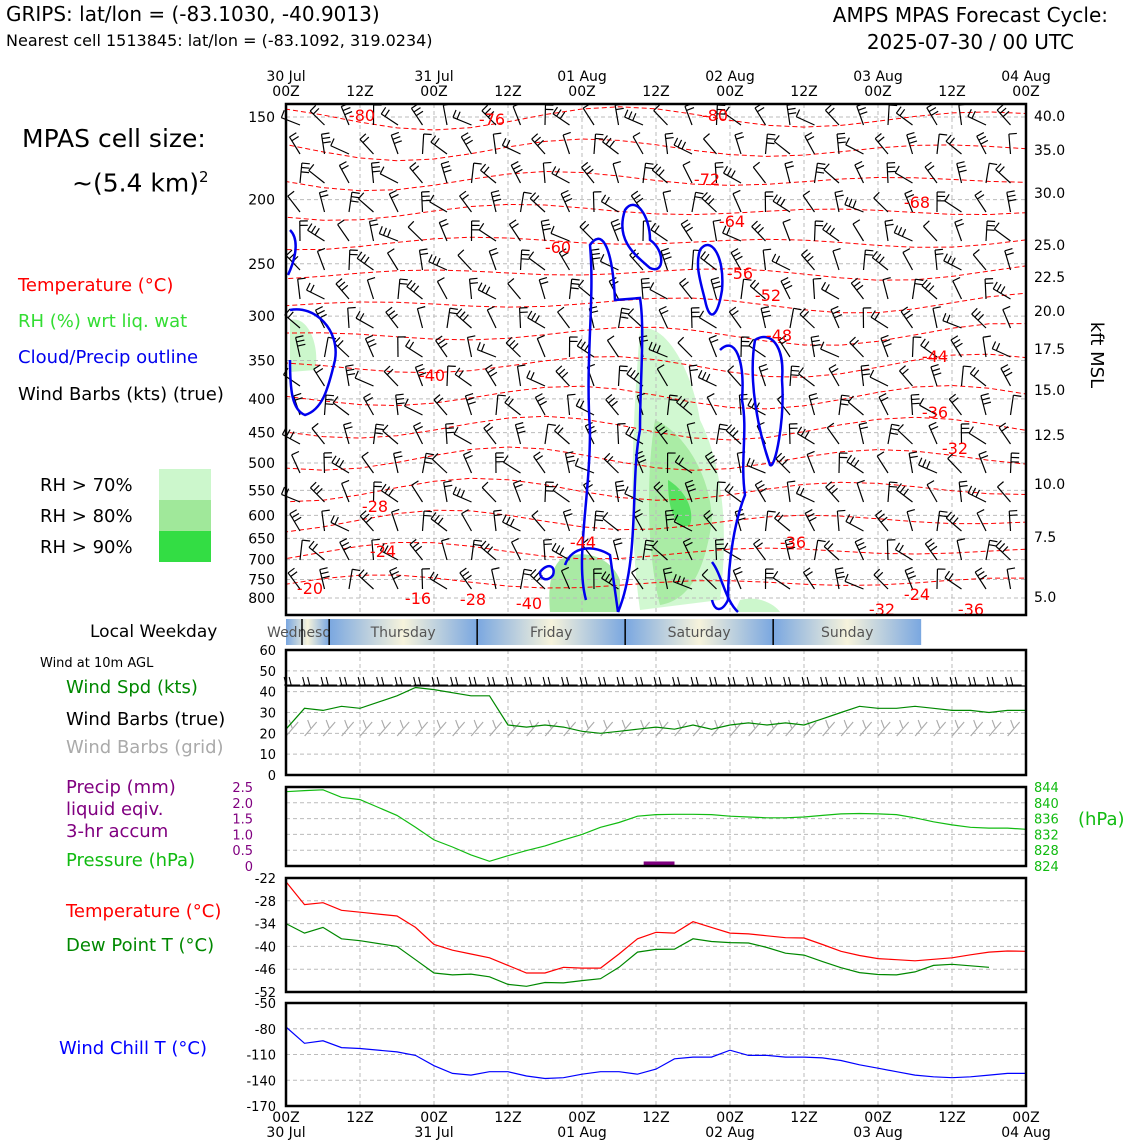 Image resolution: width=1140 pixels, height=1140 pixels. I want to click on panel-y-tick: 60, so click(267, 651).